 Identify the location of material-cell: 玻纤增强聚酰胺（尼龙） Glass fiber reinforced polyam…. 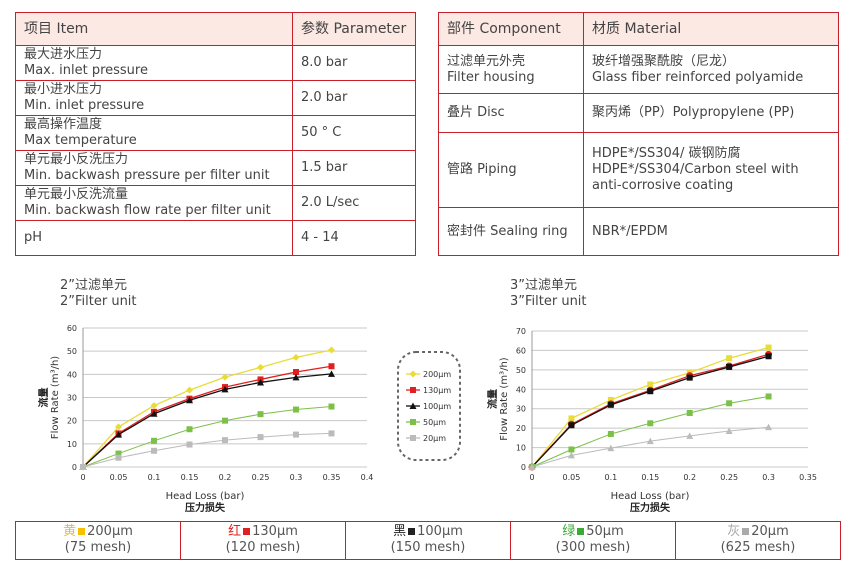
(711, 69).